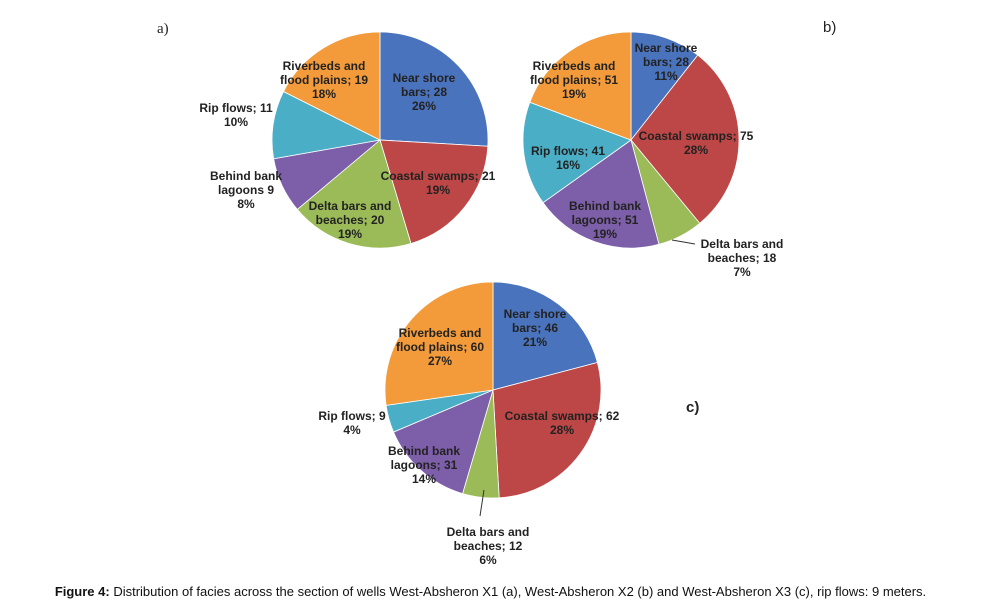  I want to click on panel-letter-c: c), so click(693, 407).